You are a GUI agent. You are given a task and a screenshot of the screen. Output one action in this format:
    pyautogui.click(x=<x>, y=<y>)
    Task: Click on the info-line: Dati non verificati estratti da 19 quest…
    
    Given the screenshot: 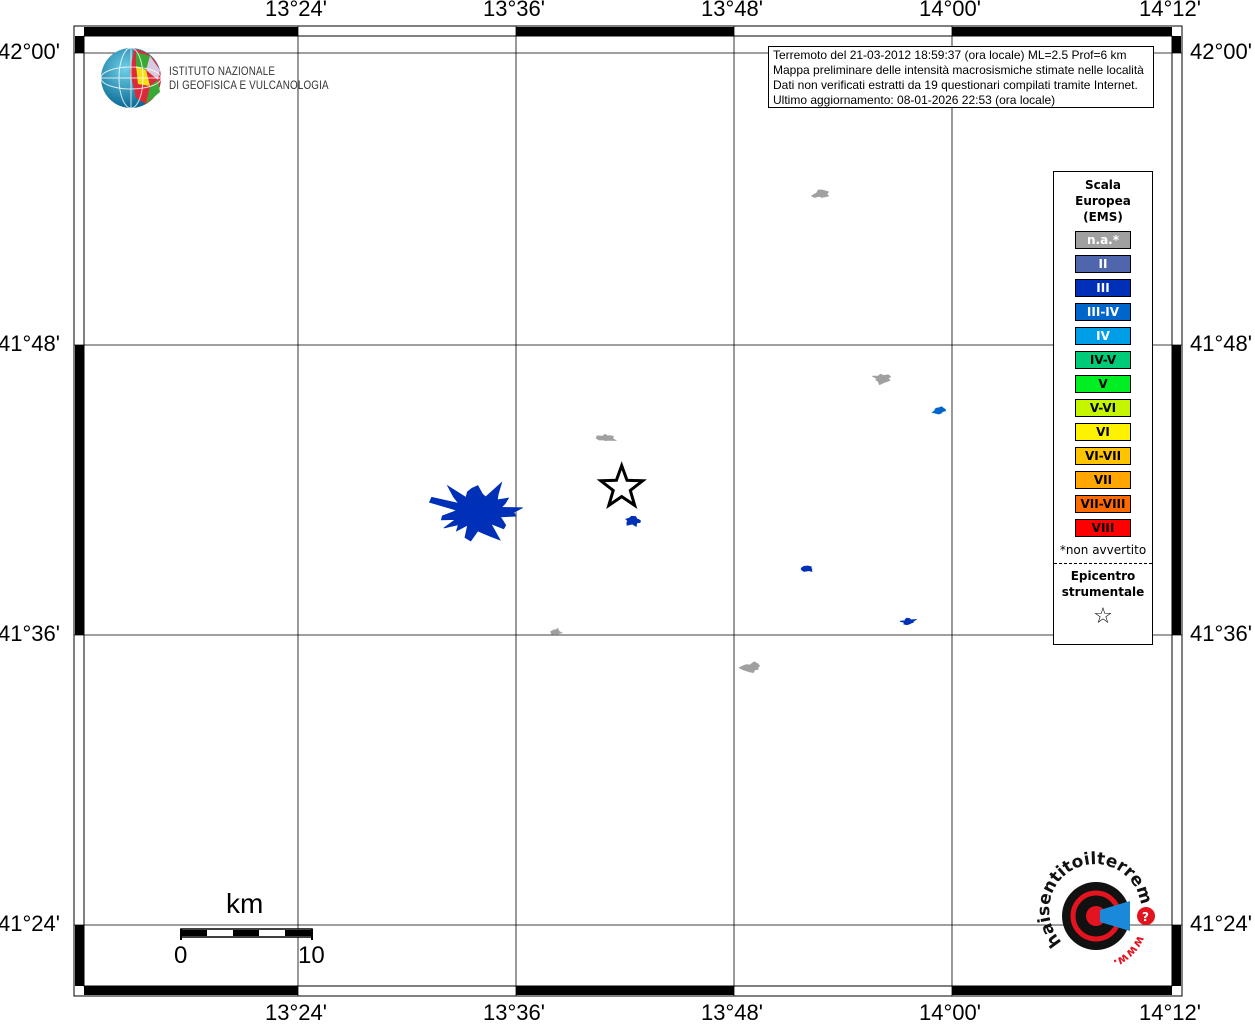 What is the action you would take?
    pyautogui.click(x=955, y=85)
    